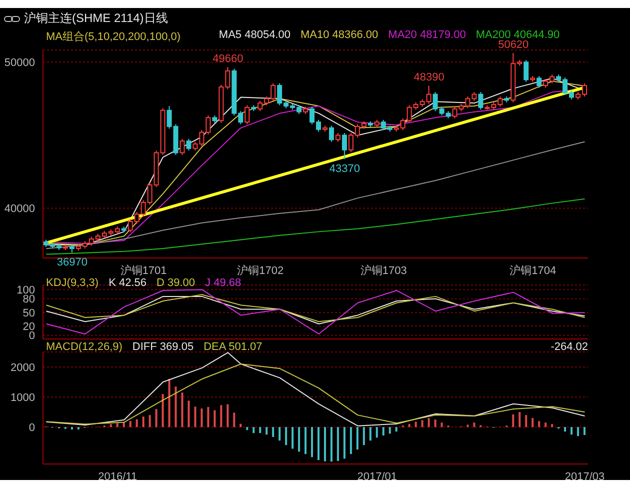 This screenshot has width=630, height=490. Describe the element at coordinates (72, 283) in the screenshot. I see `legend-title: KDJ(9,3,3)` at that location.